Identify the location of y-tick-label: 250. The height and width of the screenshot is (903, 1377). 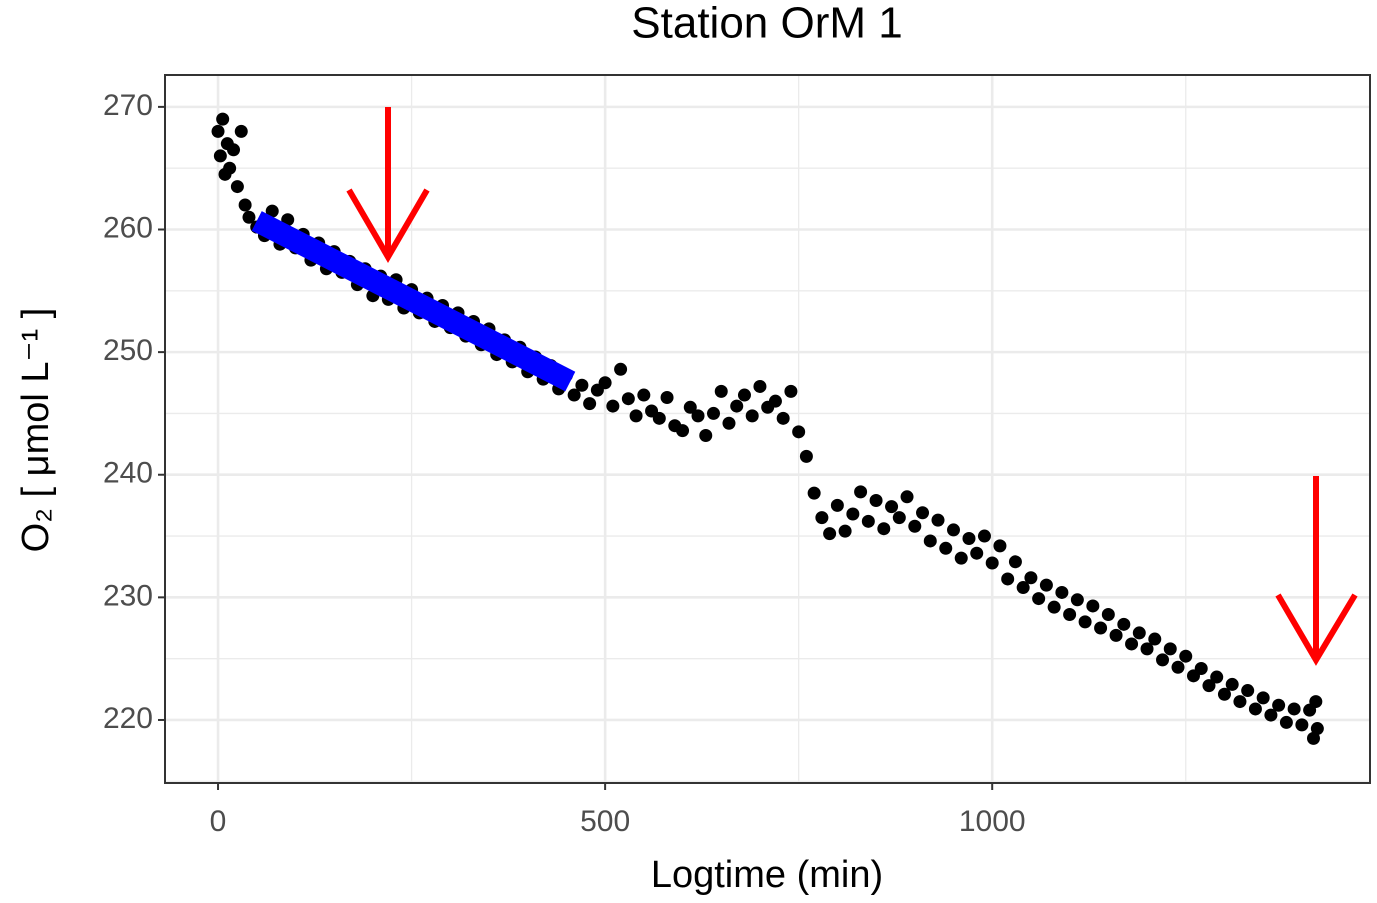
(128, 350).